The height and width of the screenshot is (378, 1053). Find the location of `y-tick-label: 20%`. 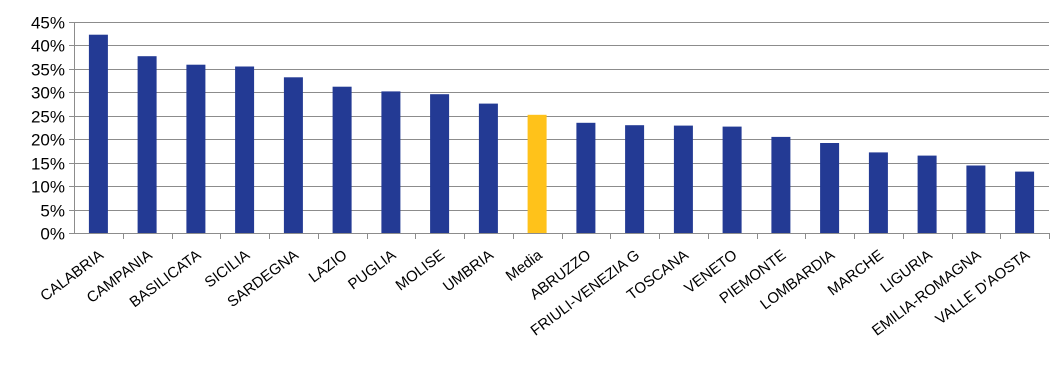

y-tick-label: 20% is located at coordinates (48, 140).